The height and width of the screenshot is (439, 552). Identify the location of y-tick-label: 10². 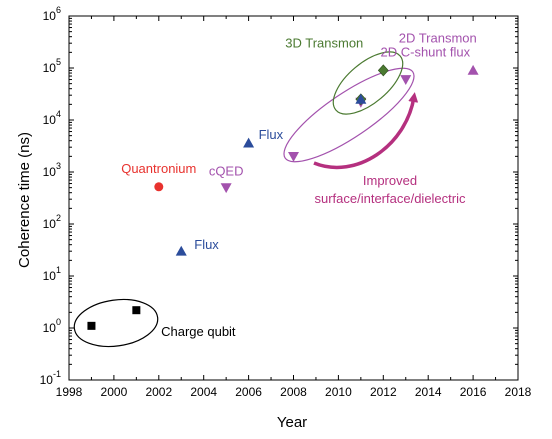
(52, 222).